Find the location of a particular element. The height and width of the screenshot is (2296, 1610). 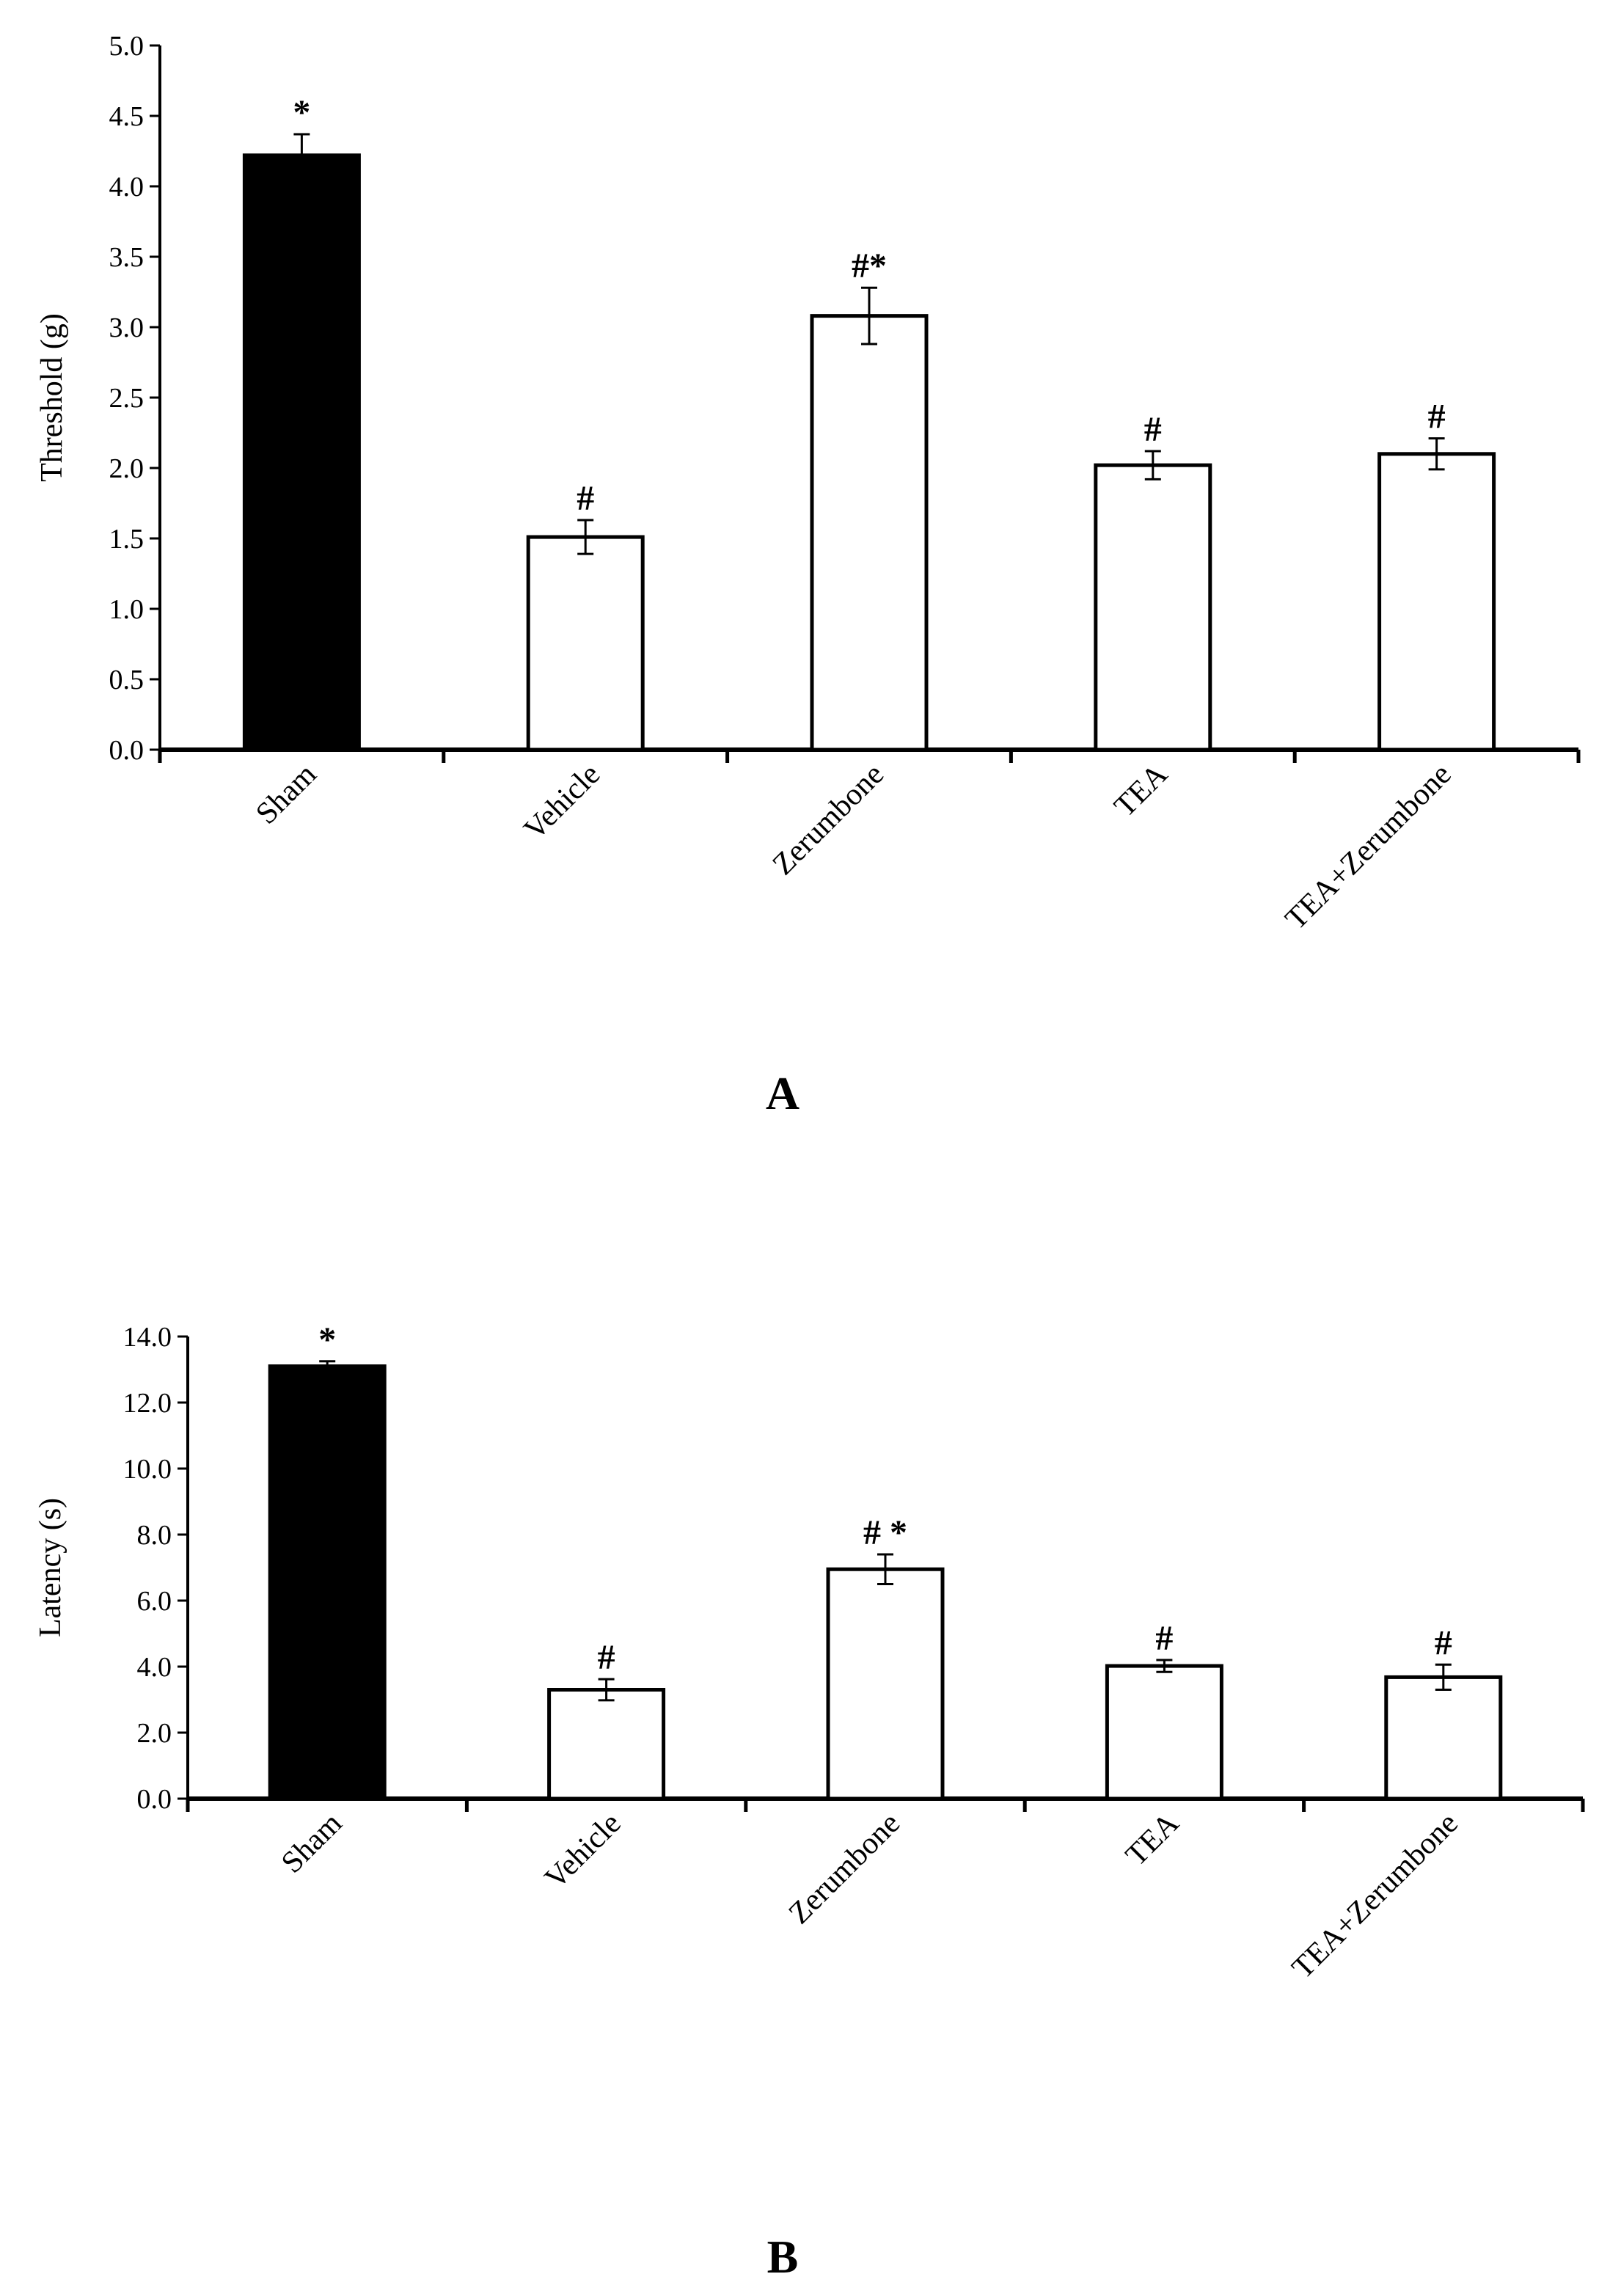

panel-label-b: B is located at coordinates (783, 2257).